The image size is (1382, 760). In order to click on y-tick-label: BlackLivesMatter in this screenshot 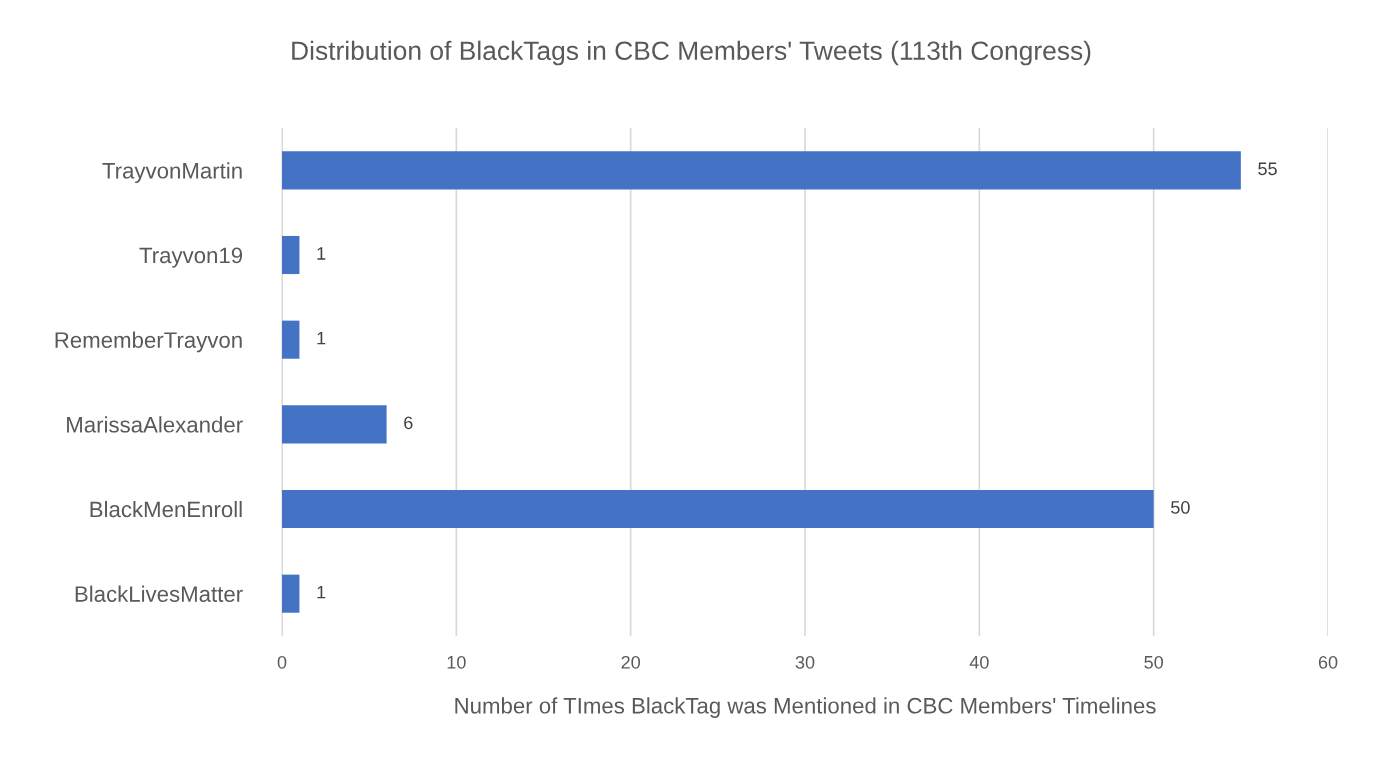, I will do `click(159, 593)`.